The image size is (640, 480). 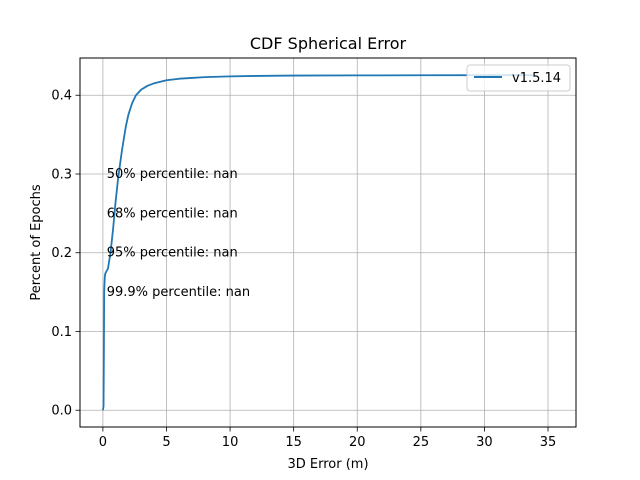 I want to click on y-tick-label: 0.2, so click(x=61, y=253).